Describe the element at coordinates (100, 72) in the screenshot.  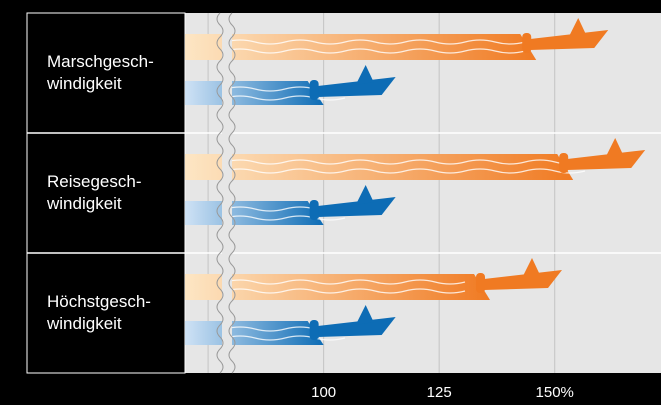
I see `category-label: Marschgesch- windigkeit` at that location.